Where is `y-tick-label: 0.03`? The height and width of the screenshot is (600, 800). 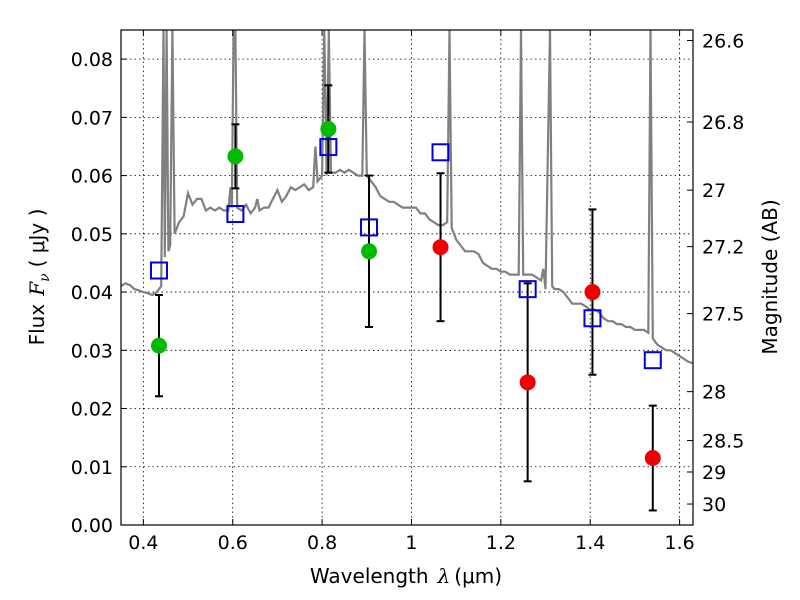
y-tick-label: 0.03 is located at coordinates (92, 351).